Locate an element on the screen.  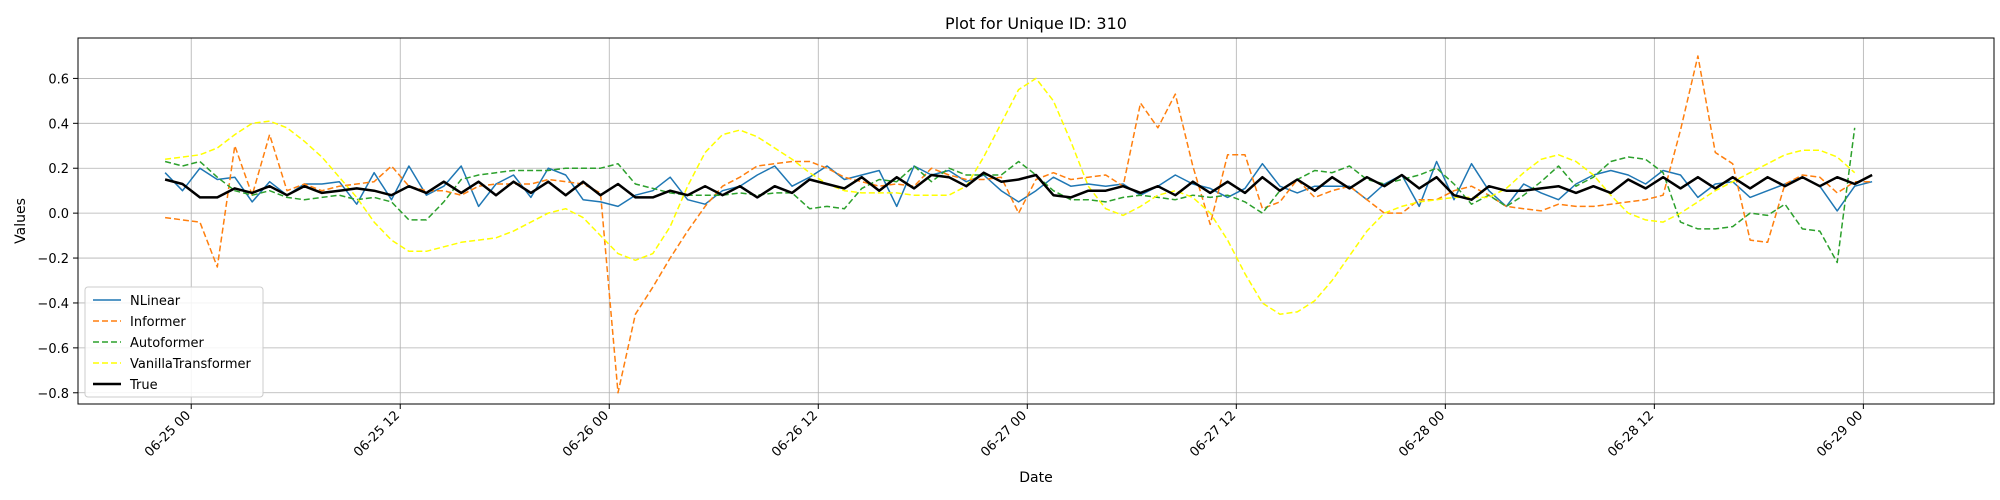
y-tick-label: −0.8 is located at coordinates (53, 394).